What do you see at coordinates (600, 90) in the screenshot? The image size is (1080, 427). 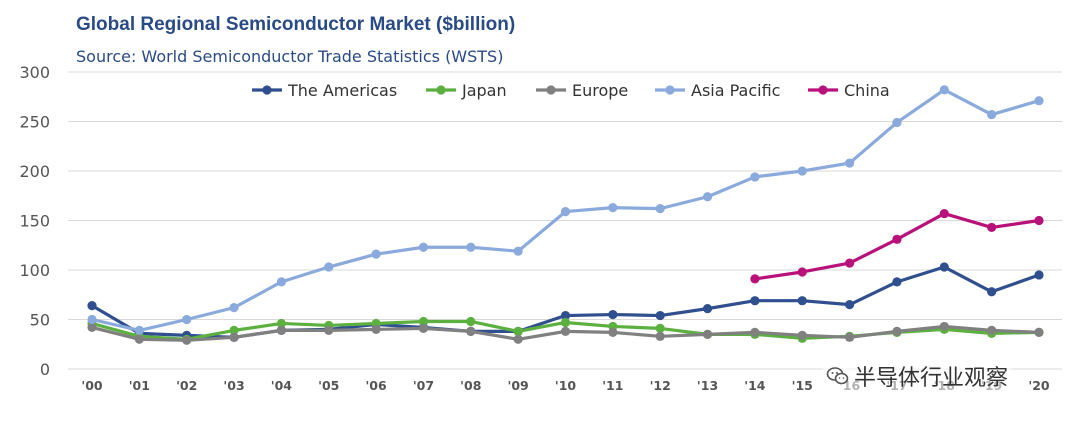 I see `legend-label: Europe` at bounding box center [600, 90].